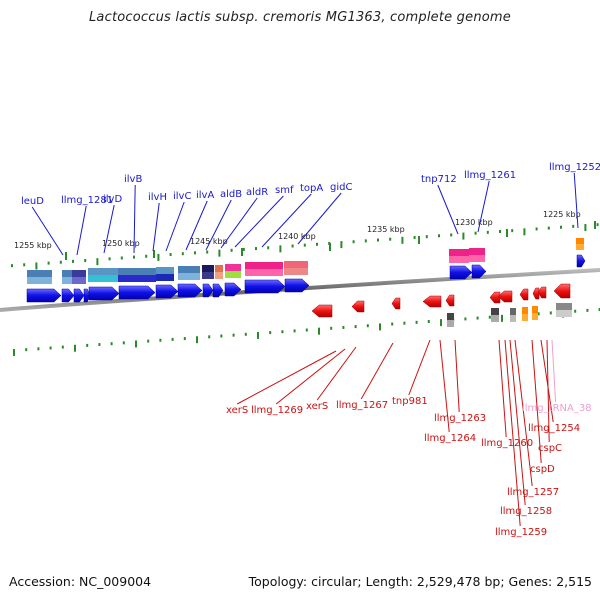 The height and width of the screenshot is (600, 600). What do you see at coordinates (182, 196) in the screenshot?
I see `forward-gene-label: ilvC` at bounding box center [182, 196].